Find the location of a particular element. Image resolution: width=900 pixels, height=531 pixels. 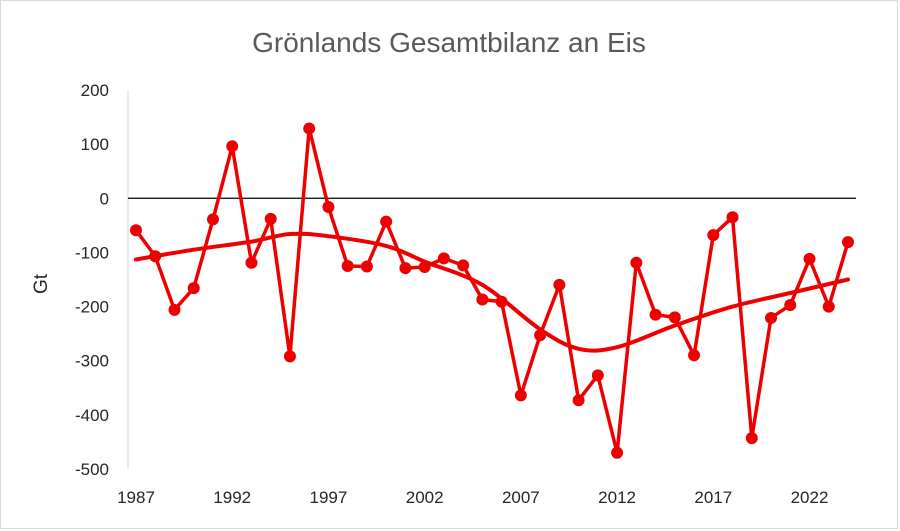

y-tick-label: -500 is located at coordinates (92, 469).